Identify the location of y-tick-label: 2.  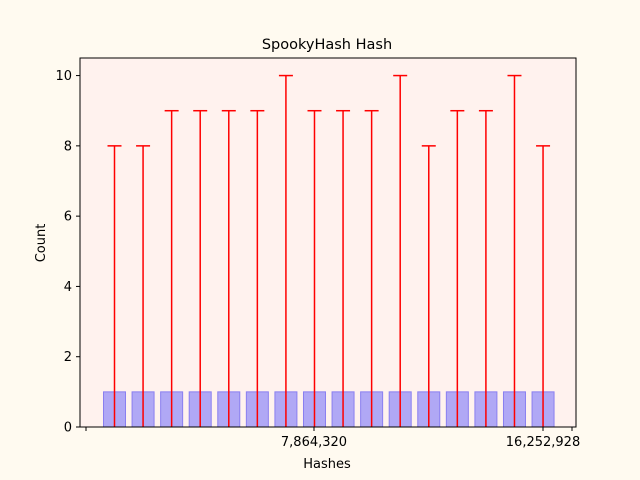
(68, 357).